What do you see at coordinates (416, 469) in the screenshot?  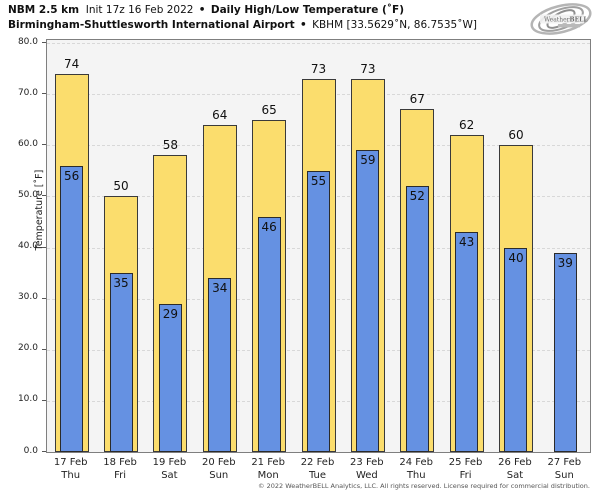 I see `x-tick-label-24-Feb: 24 Feb Thu` at bounding box center [416, 469].